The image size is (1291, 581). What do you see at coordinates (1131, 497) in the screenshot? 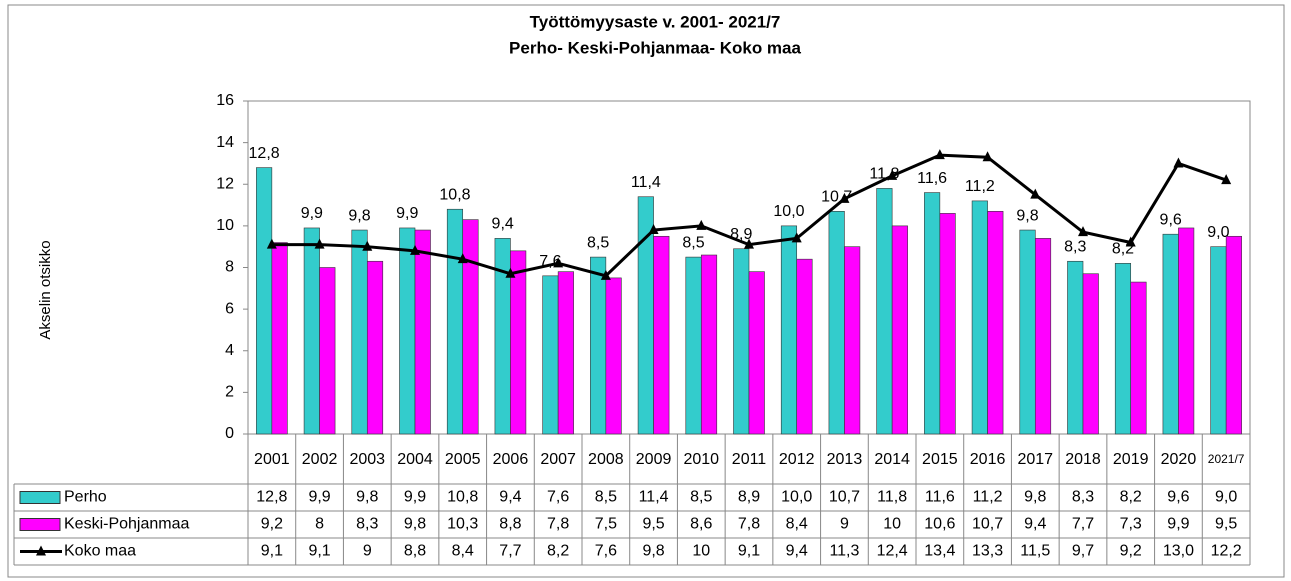
I see `table-value: 8,2` at bounding box center [1131, 497].